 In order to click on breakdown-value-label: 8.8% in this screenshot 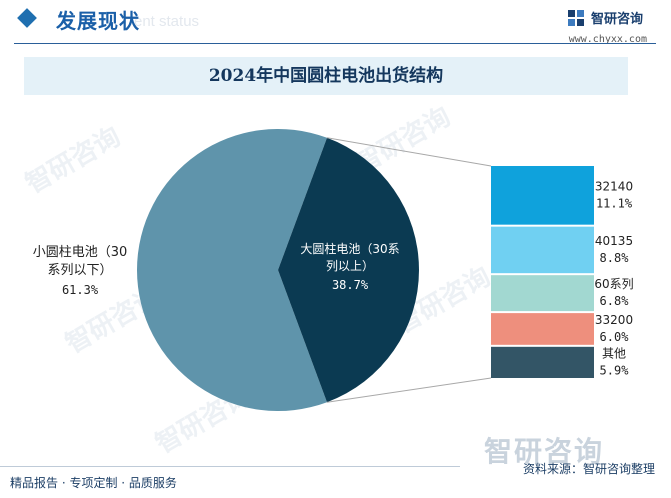, I will do `click(615, 258)`.